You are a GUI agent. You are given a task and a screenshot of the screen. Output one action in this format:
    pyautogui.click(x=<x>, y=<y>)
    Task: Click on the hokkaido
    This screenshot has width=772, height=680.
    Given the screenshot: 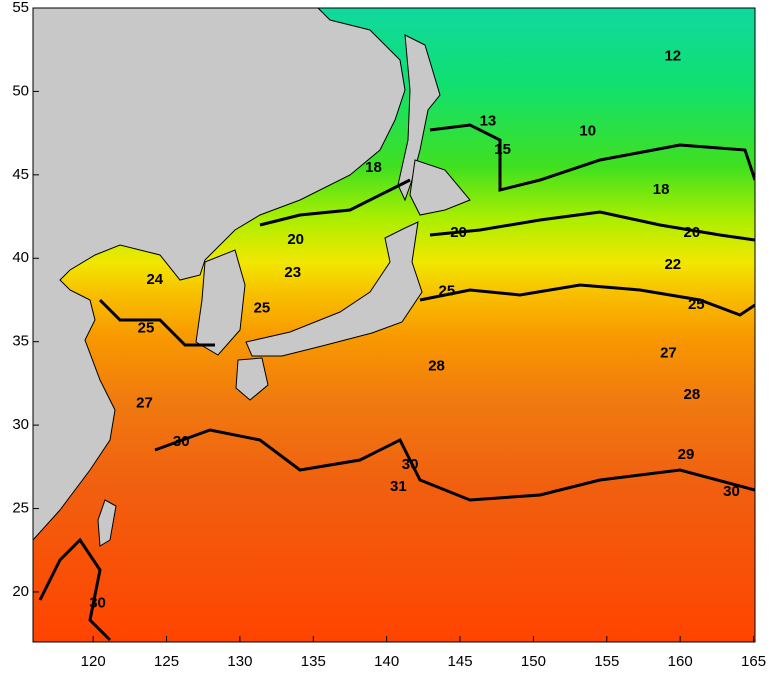 What is the action you would take?
    pyautogui.click(x=440, y=187)
    